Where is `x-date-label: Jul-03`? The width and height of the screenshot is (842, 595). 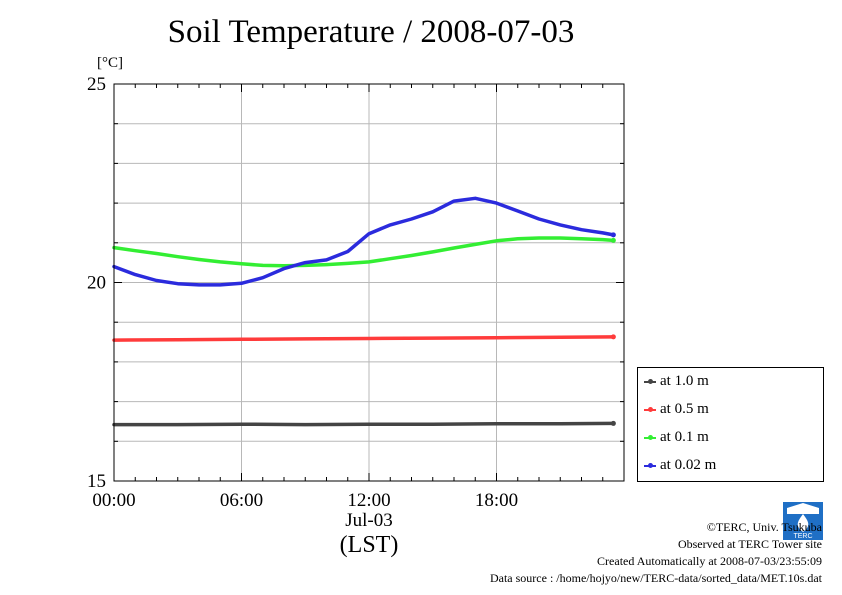
x-date-label: Jul-03 is located at coordinates (369, 520).